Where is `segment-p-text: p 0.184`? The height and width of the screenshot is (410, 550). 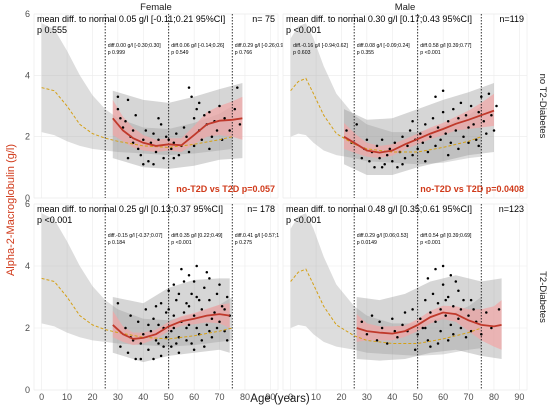 segment-p-text: p 0.184 is located at coordinates (116, 243).